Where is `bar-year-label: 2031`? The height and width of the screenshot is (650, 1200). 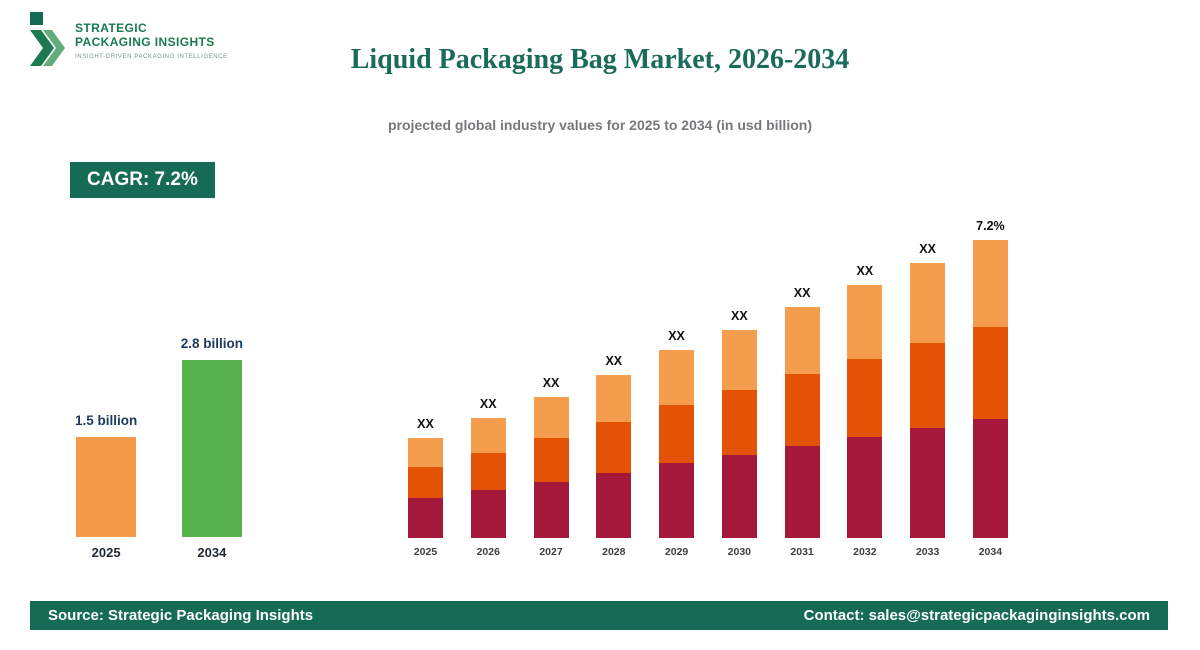 bar-year-label: 2031 is located at coordinates (802, 552).